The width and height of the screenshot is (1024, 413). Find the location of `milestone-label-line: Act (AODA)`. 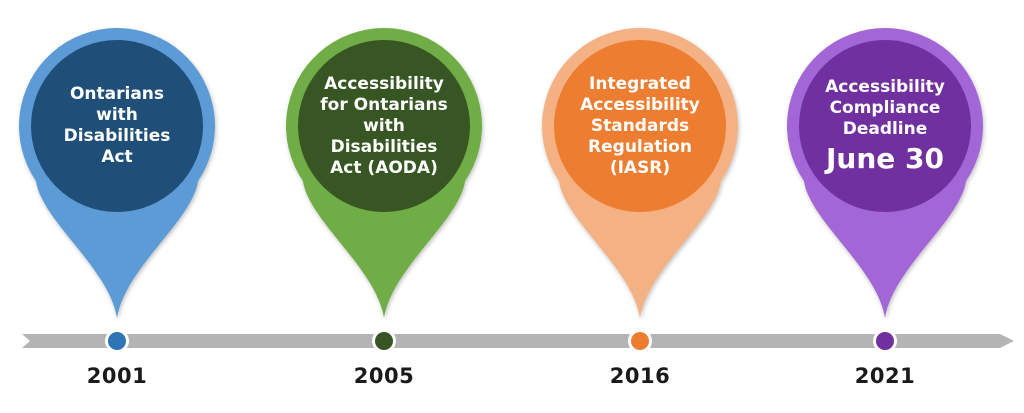

milestone-label-line: Act (AODA) is located at coordinates (384, 167).